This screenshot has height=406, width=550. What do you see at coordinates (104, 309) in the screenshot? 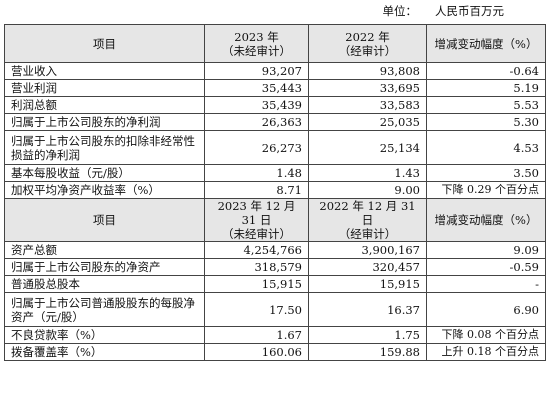
I see `row-label: 归属于上市公司普通股股东的每股净资产（元/股）` at bounding box center [104, 309].